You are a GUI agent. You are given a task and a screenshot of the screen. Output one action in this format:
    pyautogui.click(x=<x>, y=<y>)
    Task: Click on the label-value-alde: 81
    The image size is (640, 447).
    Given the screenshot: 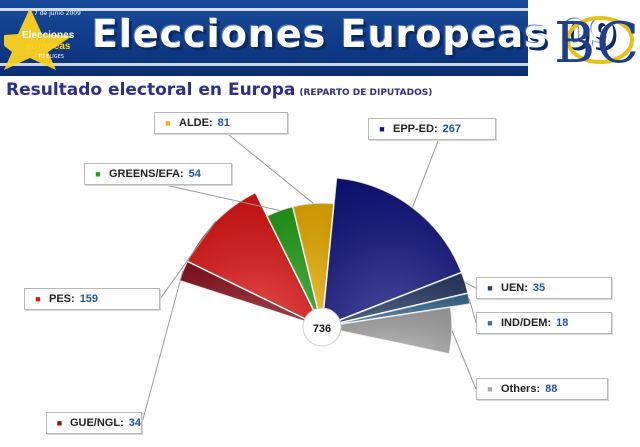 What is the action you would take?
    pyautogui.click(x=223, y=123)
    